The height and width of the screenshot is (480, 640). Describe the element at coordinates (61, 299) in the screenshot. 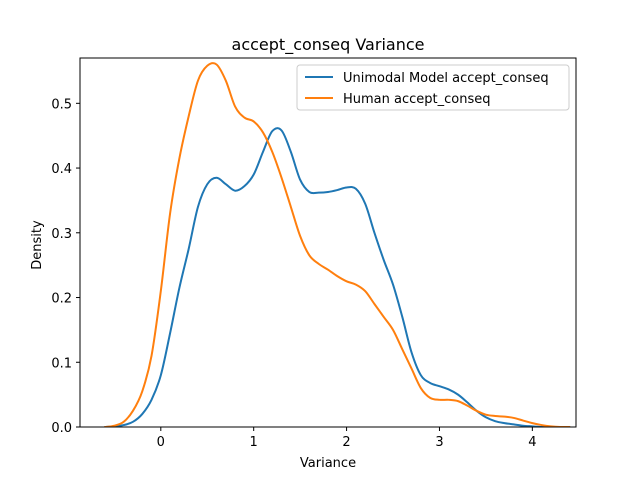

I see `y-tick-label: 0.2` at that location.